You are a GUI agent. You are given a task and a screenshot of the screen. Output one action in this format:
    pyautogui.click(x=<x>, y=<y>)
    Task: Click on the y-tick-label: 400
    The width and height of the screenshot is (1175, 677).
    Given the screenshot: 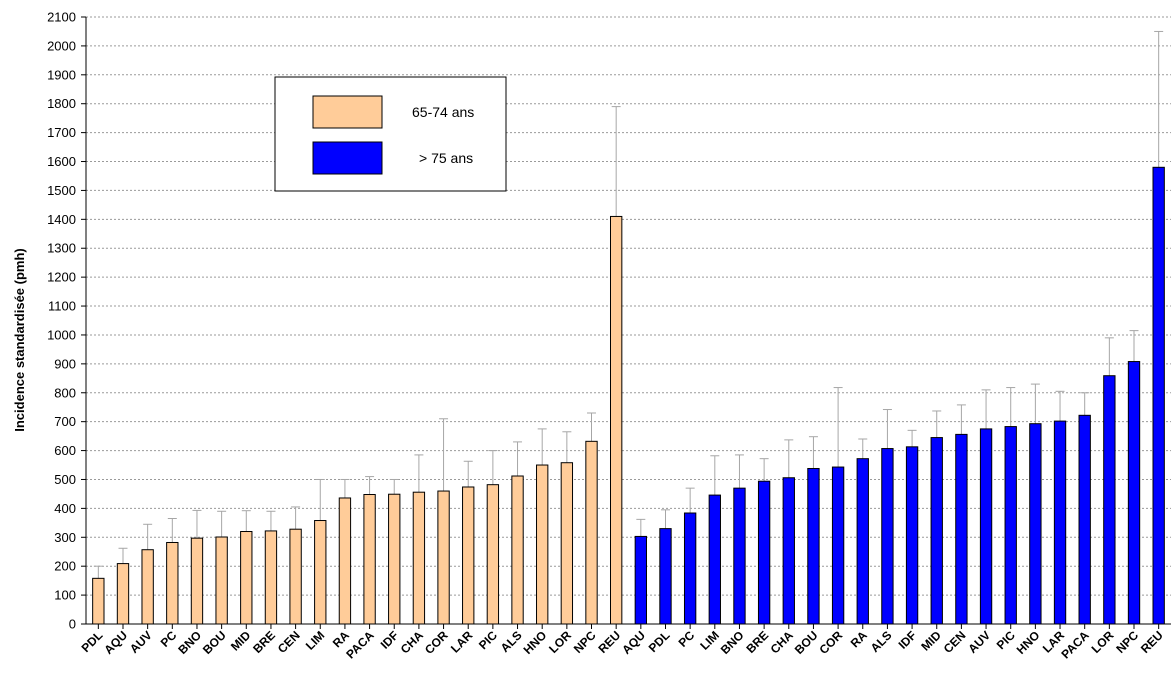 What is the action you would take?
    pyautogui.click(x=65, y=508)
    